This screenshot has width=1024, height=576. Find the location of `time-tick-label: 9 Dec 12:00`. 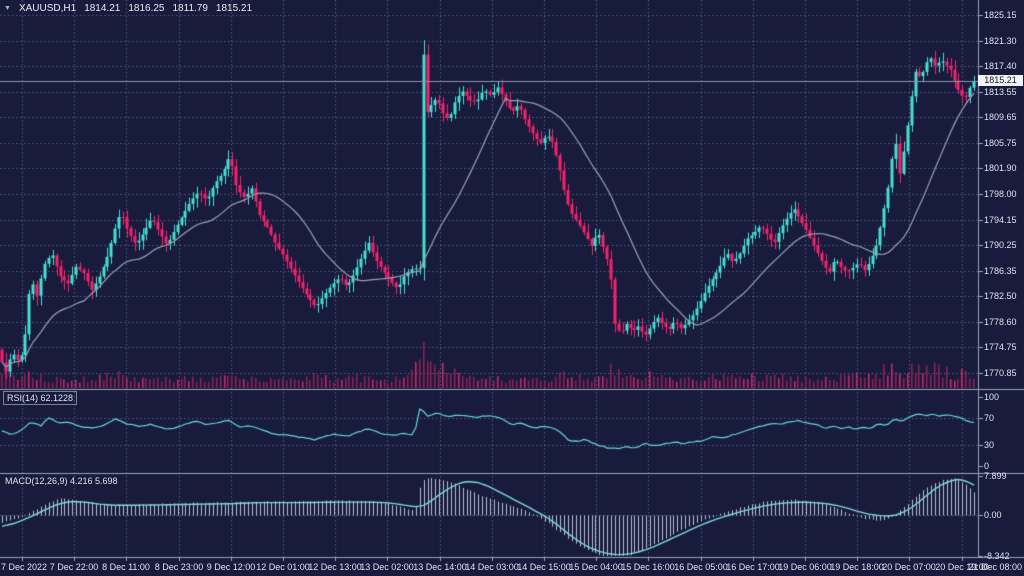

time-tick-label: 9 Dec 12:00 is located at coordinates (231, 567).